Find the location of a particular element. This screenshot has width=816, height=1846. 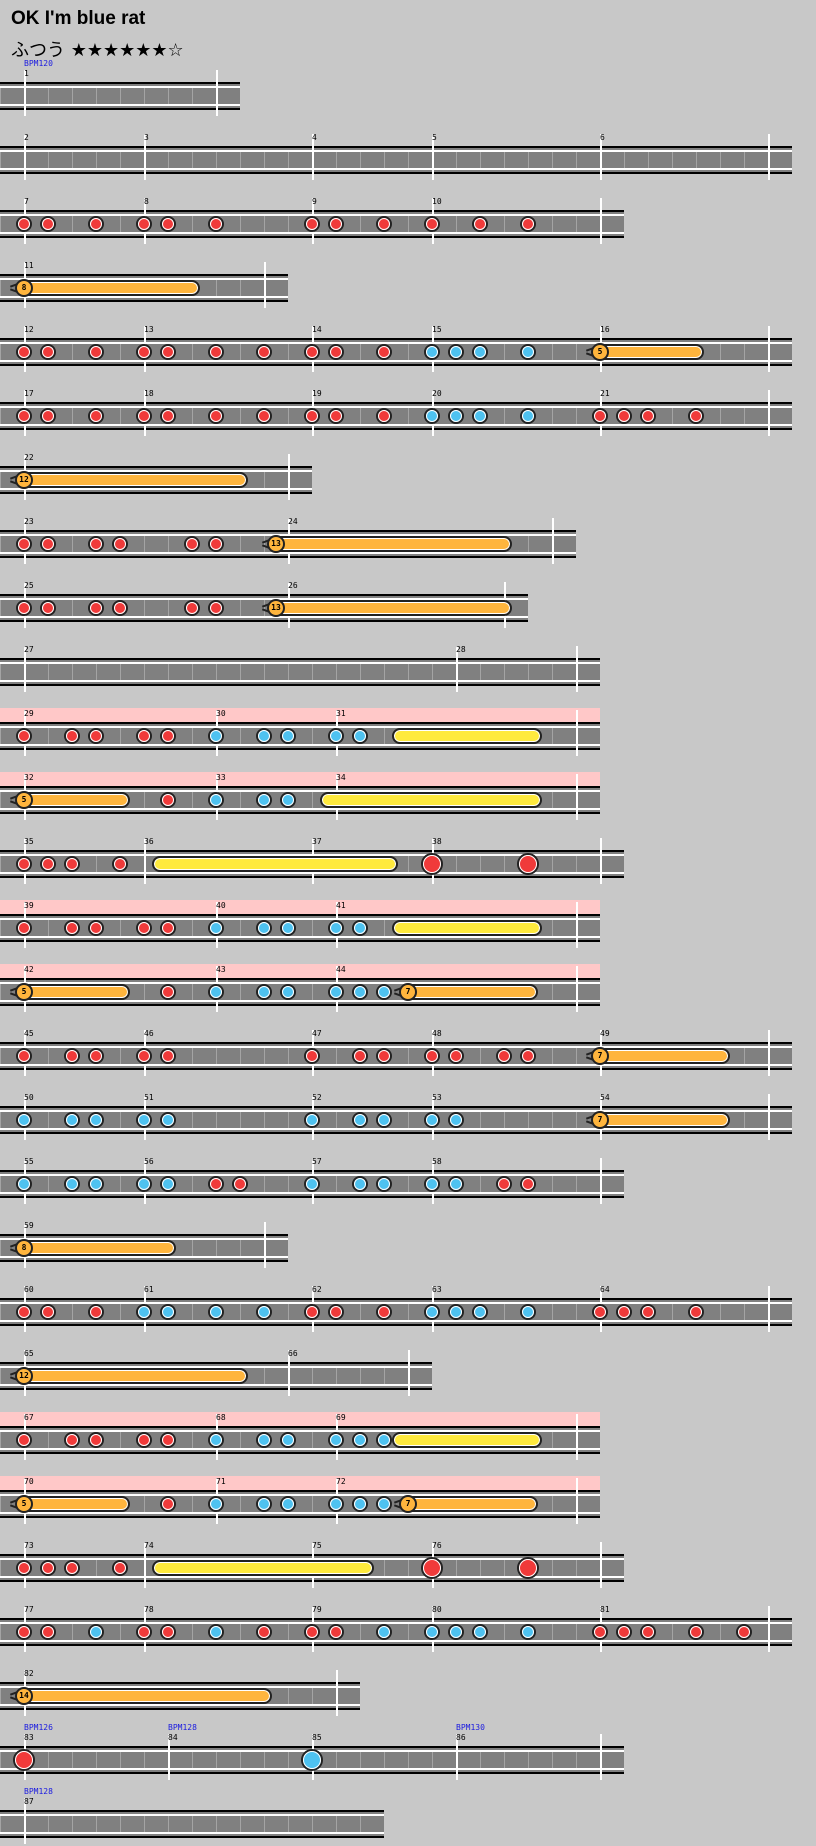

note-lane is located at coordinates (396, 1056).